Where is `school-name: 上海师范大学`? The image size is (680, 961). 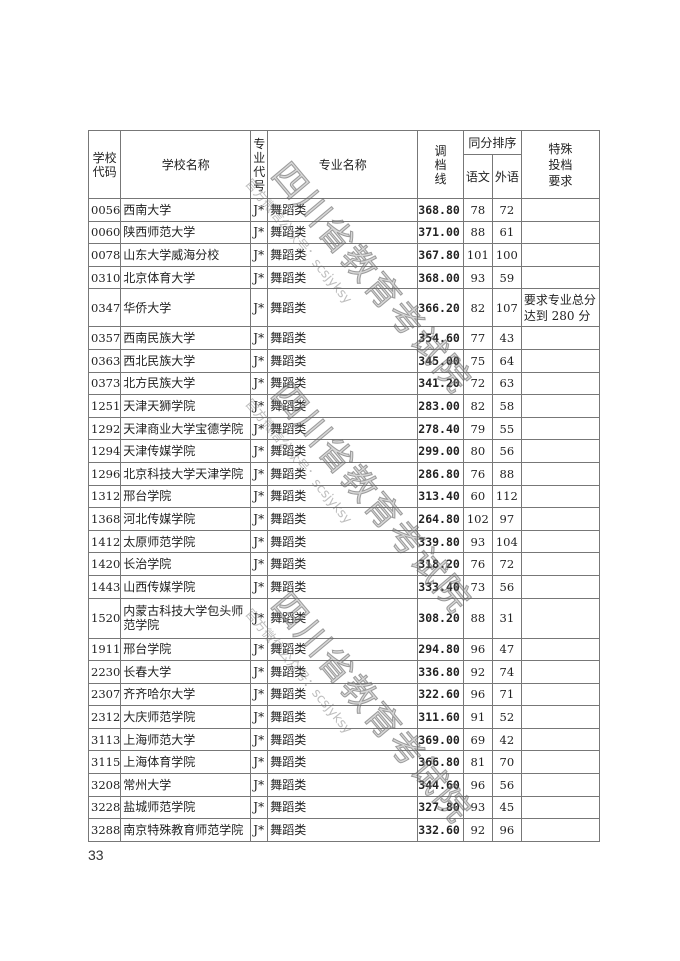 school-name: 上海师范大学 is located at coordinates (186, 739).